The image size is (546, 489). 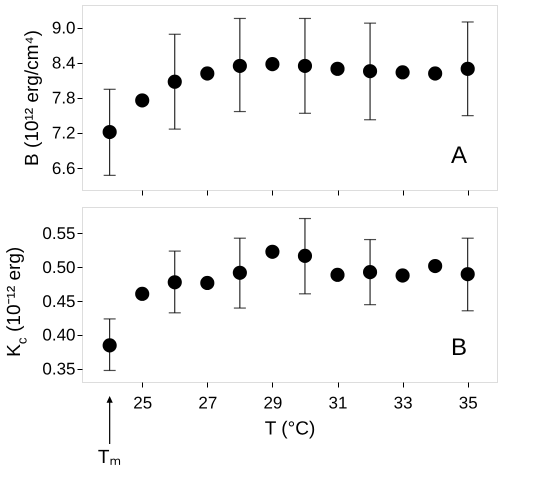 I want to click on y-tick-label: 0.35, so click(x=59, y=369).